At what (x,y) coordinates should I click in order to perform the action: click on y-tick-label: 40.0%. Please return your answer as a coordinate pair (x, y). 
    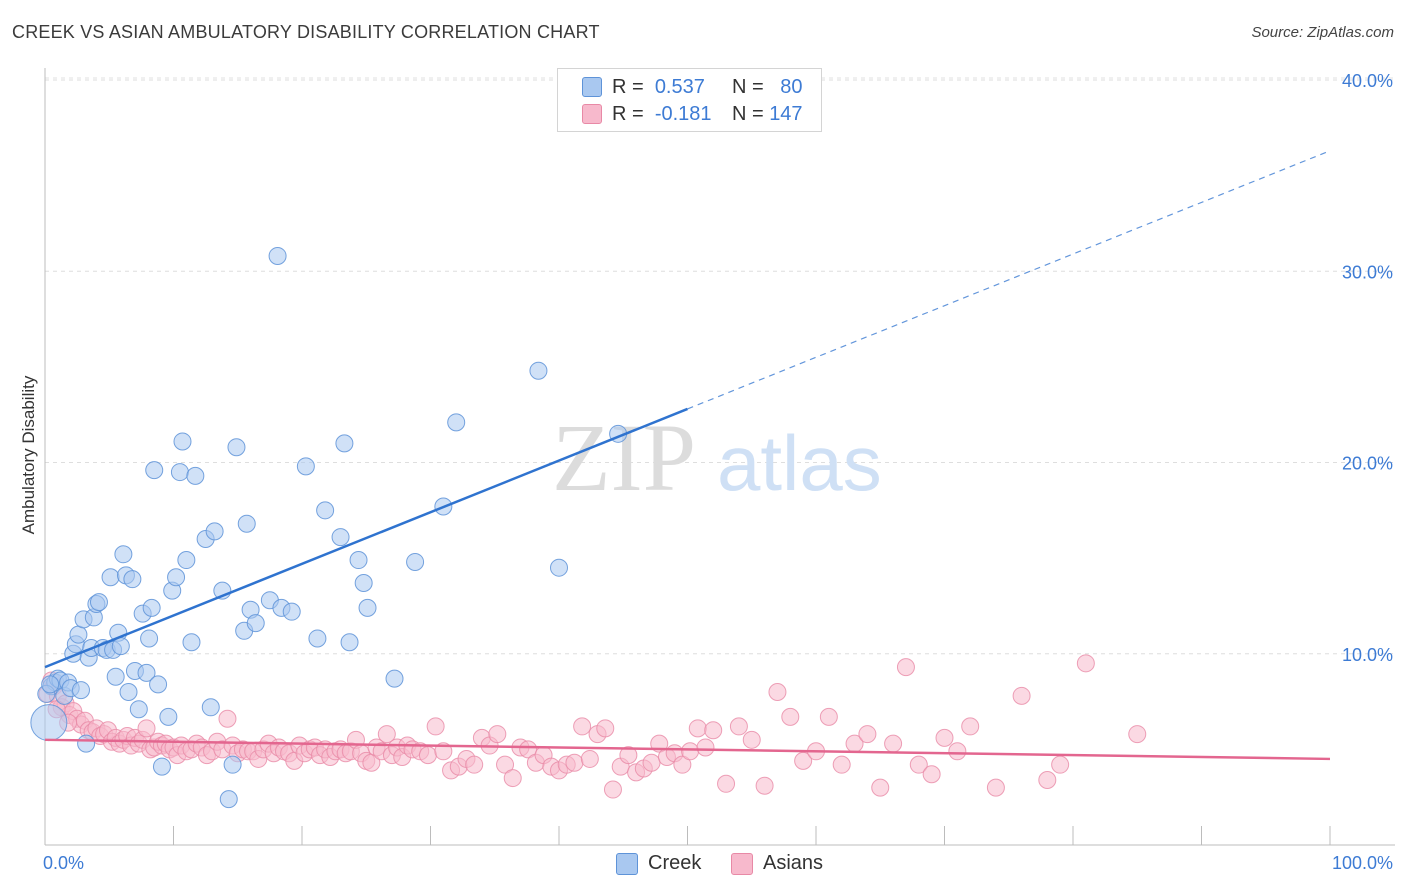
    Looking at the image, I should click on (1367, 81).